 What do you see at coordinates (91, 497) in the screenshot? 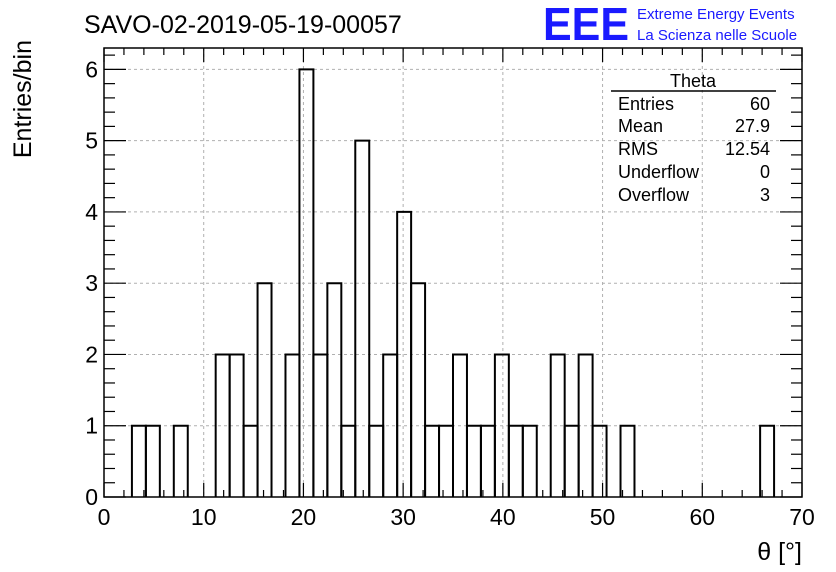
I see `y-tick-label: 0` at bounding box center [91, 497].